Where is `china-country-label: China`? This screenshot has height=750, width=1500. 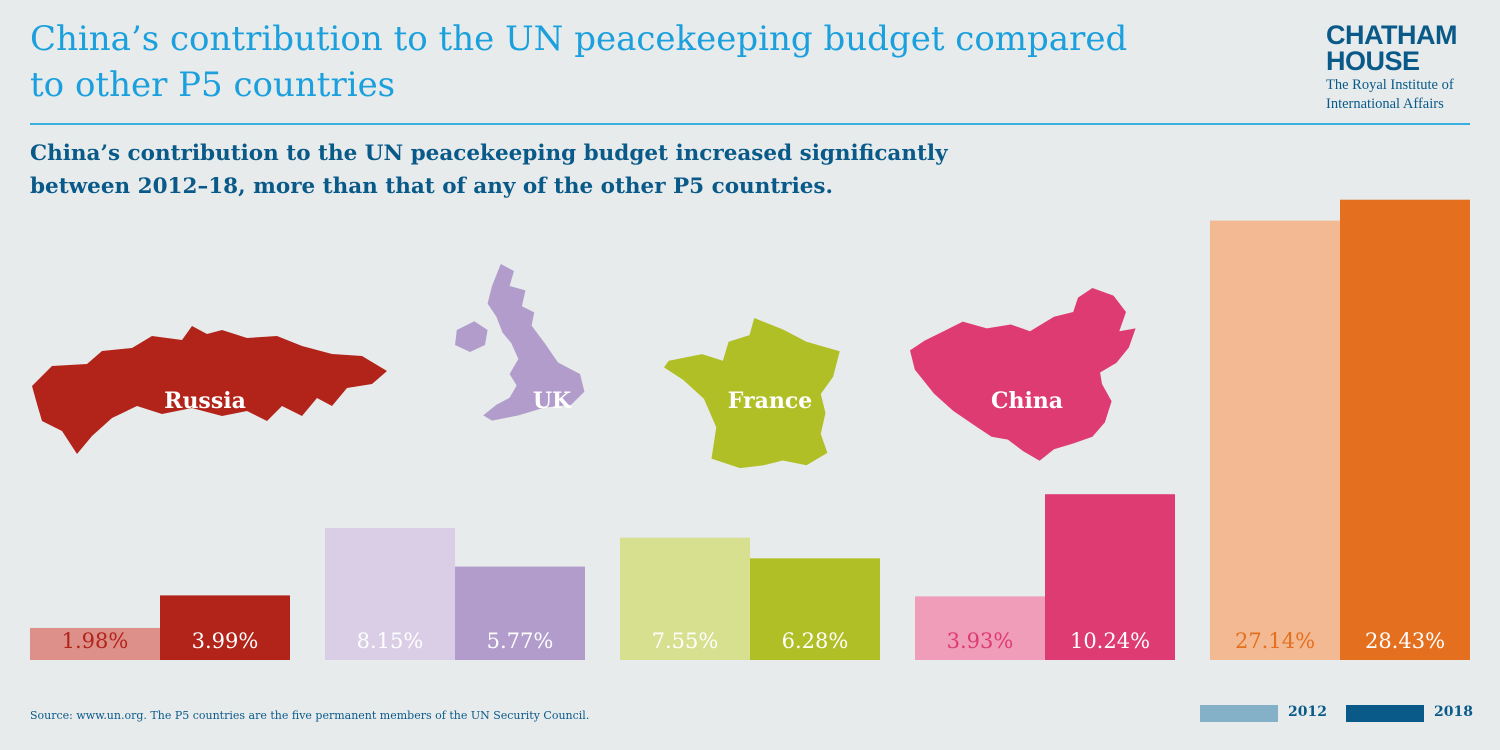 china-country-label: China is located at coordinates (1027, 401).